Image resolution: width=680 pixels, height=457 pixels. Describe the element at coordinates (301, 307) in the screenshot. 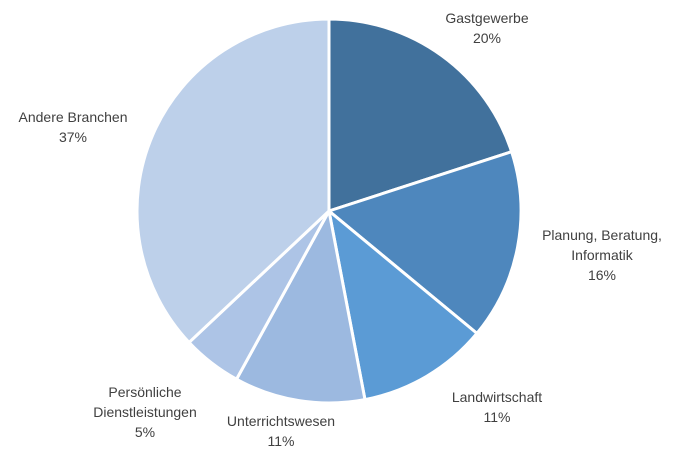

I see `pie-slice-unterrichtswesen` at that location.